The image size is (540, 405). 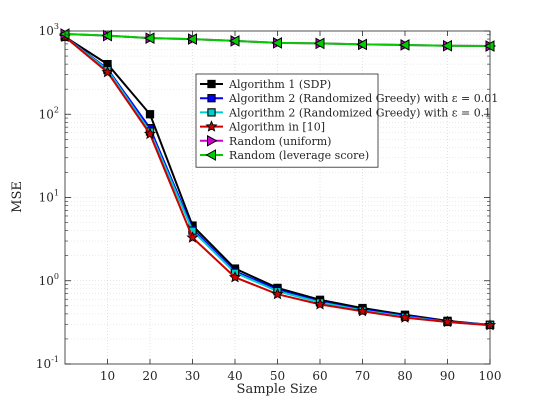 What do you see at coordinates (490, 376) in the screenshot?
I see `x-tick-label: 100` at bounding box center [490, 376].